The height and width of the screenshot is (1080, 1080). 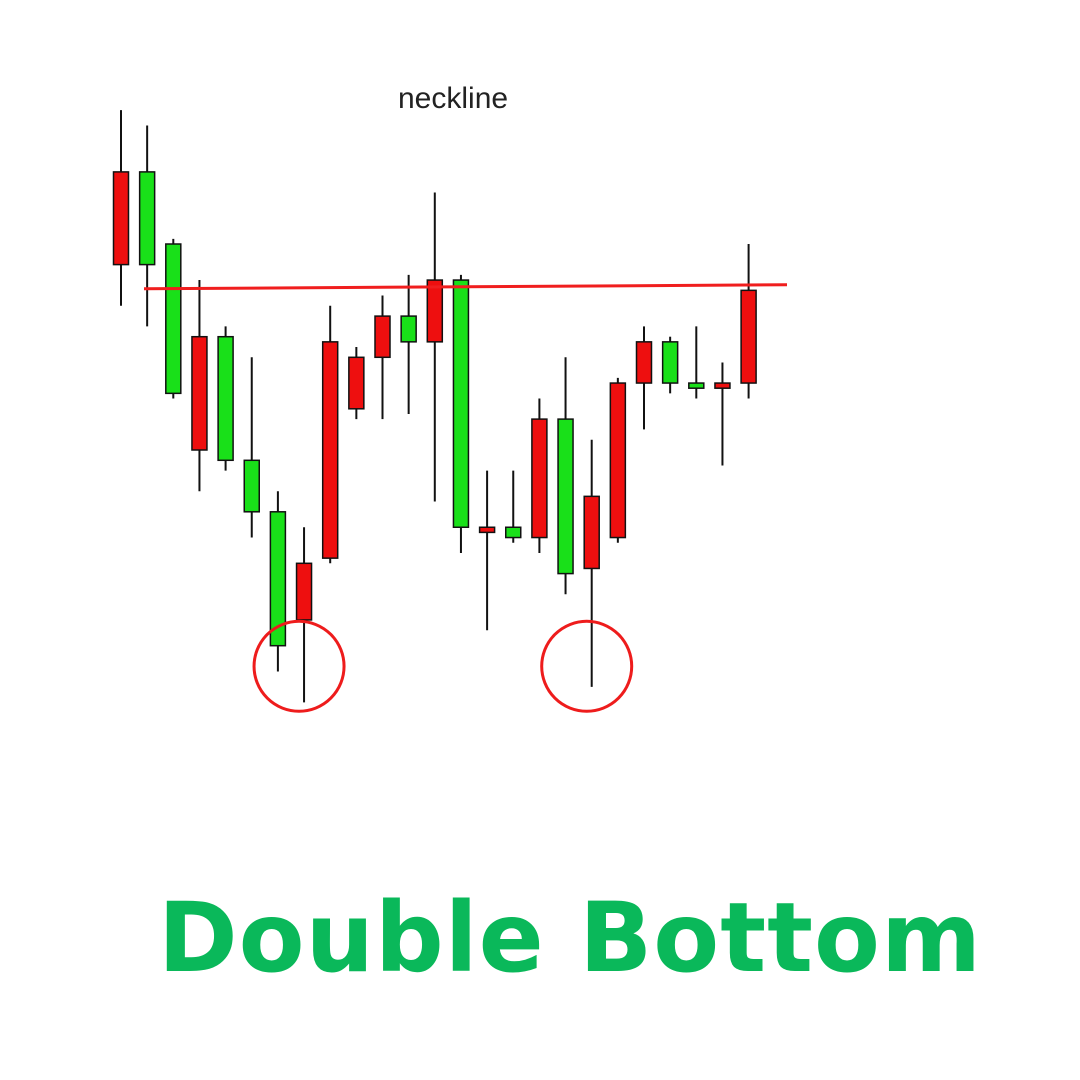 What do you see at coordinates (453, 98) in the screenshot?
I see `neckline-label: neckline` at bounding box center [453, 98].